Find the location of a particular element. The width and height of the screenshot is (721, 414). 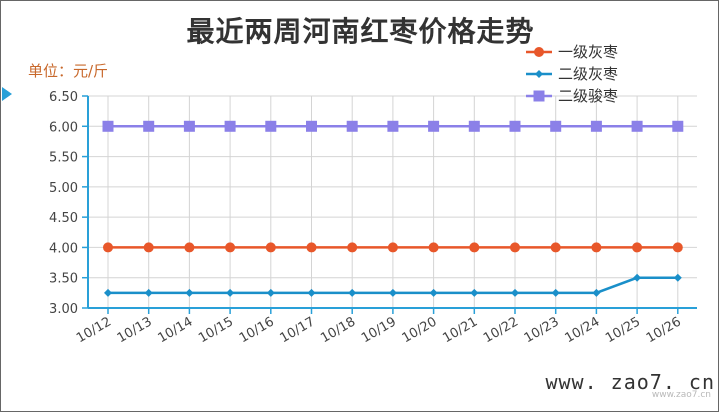

legend-label: 一级灰枣 is located at coordinates (588, 52).